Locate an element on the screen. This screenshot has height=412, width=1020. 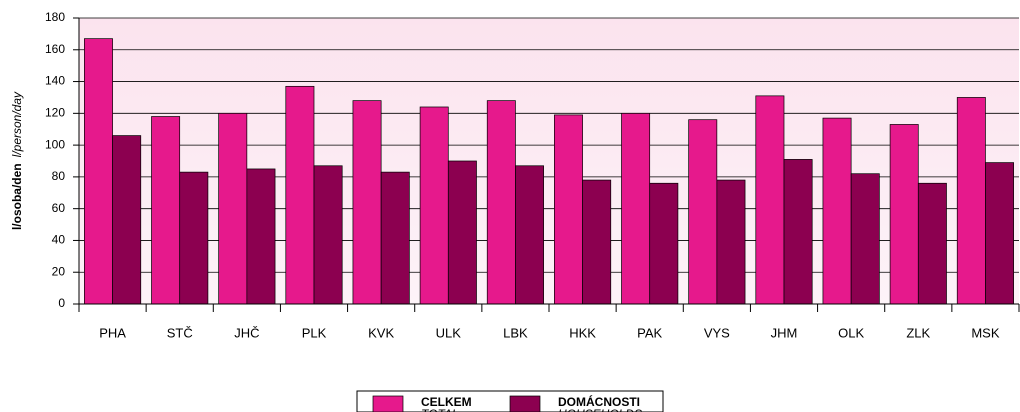
x-tick-label: STČ is located at coordinates (180, 332).